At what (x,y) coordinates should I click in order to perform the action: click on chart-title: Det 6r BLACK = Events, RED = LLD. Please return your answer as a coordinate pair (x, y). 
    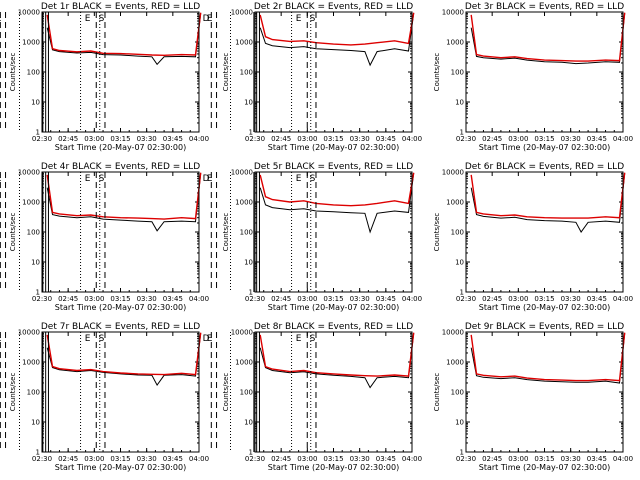
    Looking at the image, I should click on (544, 167).